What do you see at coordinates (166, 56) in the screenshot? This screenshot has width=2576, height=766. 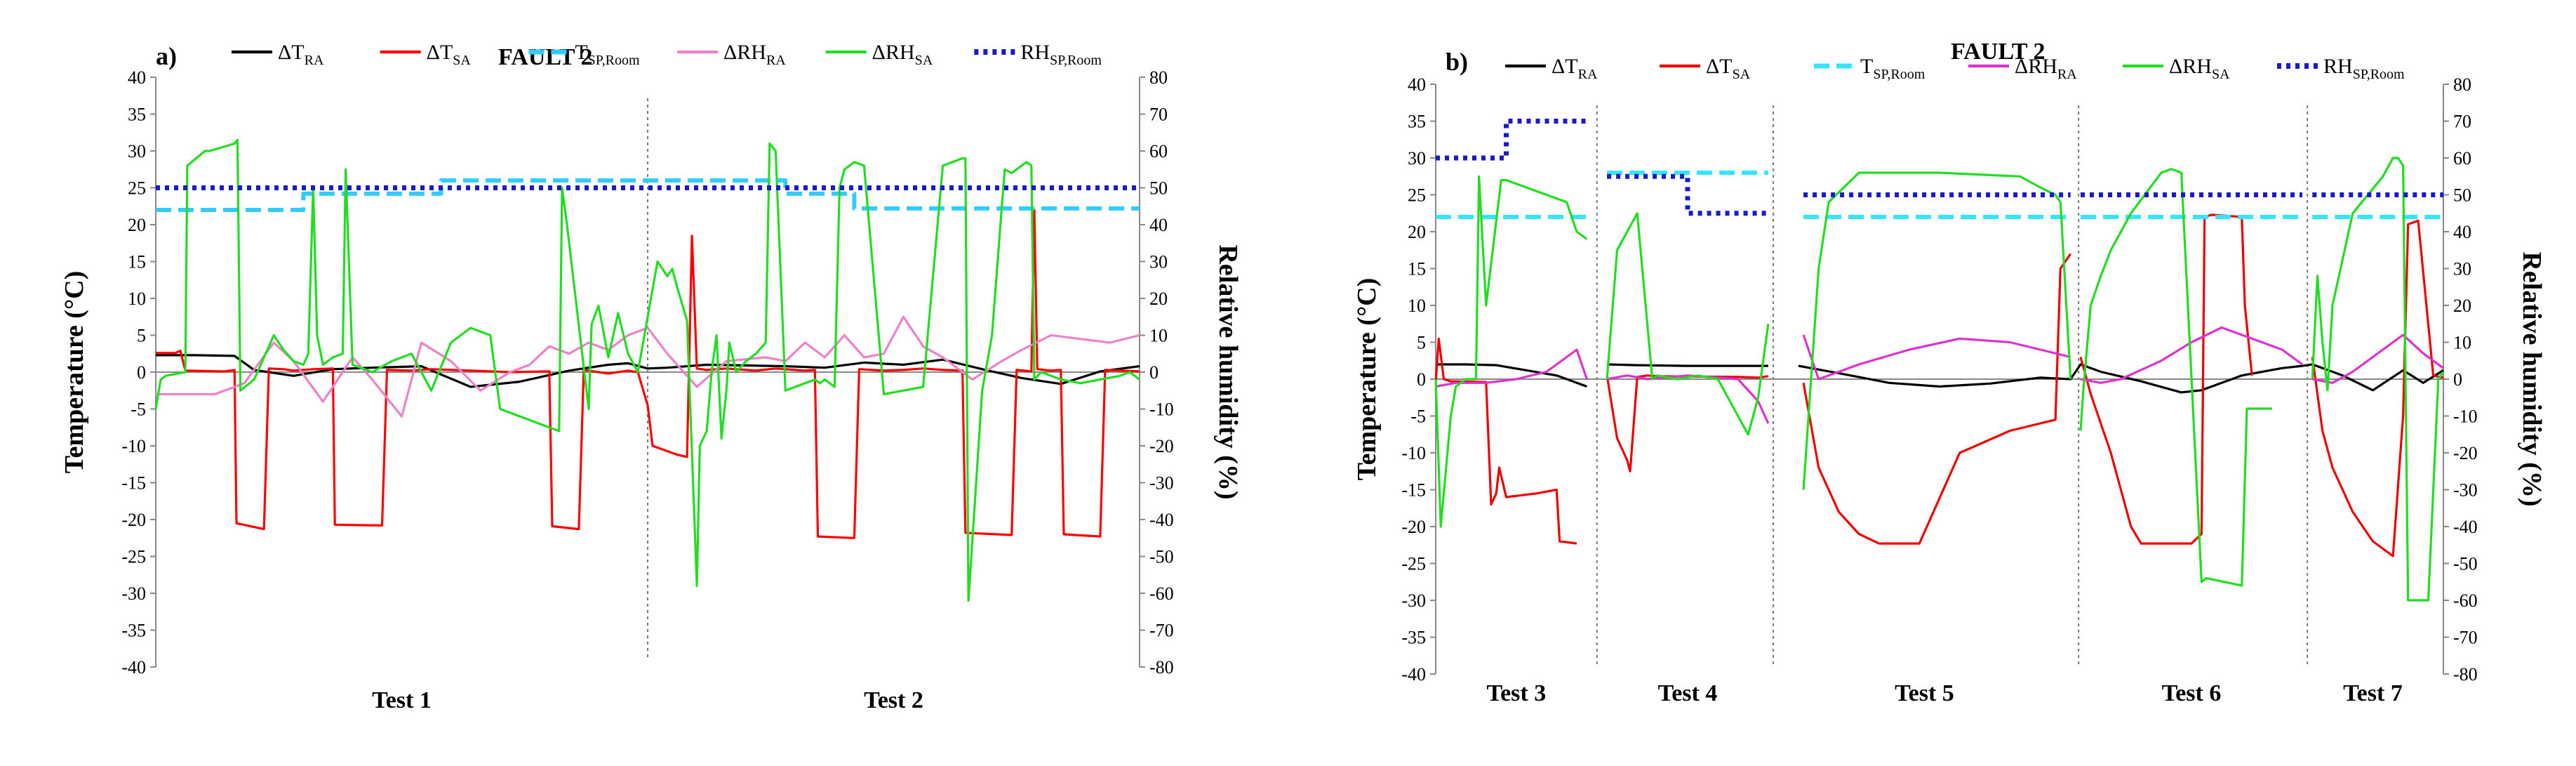 I see `panel-label: a)` at bounding box center [166, 56].